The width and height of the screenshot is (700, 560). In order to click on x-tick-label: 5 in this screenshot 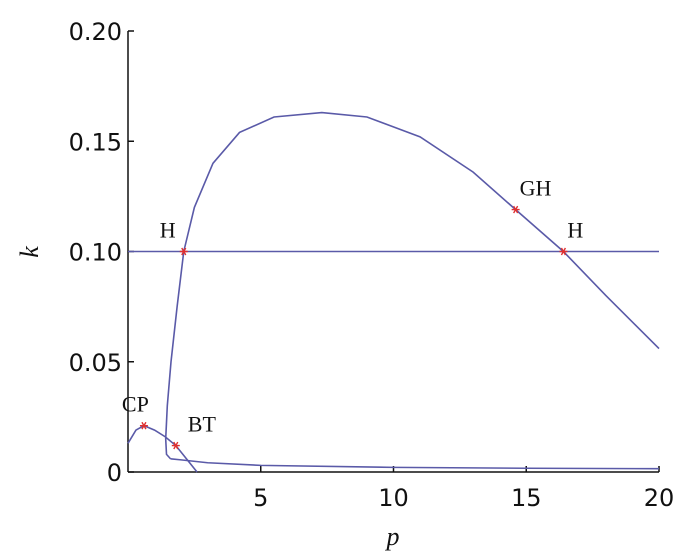, I will do `click(260, 498)`.